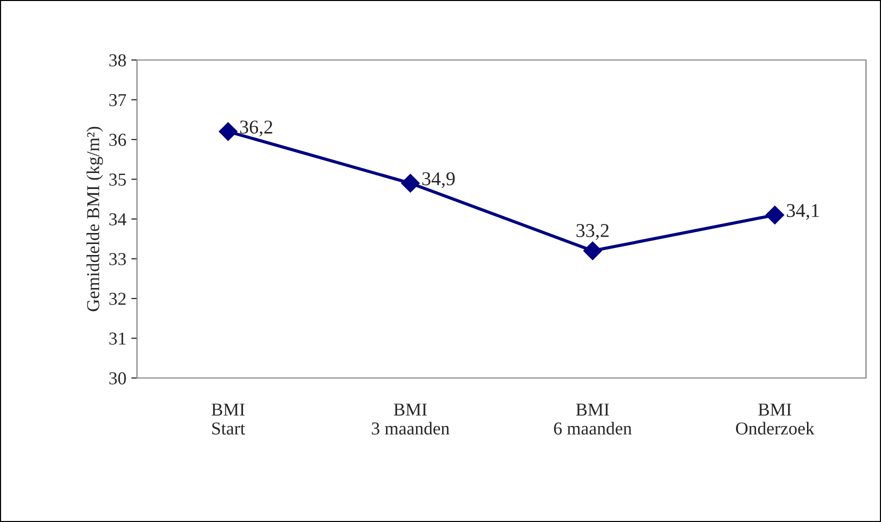 This screenshot has height=522, width=881. Describe the element at coordinates (256, 128) in the screenshot. I see `data-label: 36,2` at that location.